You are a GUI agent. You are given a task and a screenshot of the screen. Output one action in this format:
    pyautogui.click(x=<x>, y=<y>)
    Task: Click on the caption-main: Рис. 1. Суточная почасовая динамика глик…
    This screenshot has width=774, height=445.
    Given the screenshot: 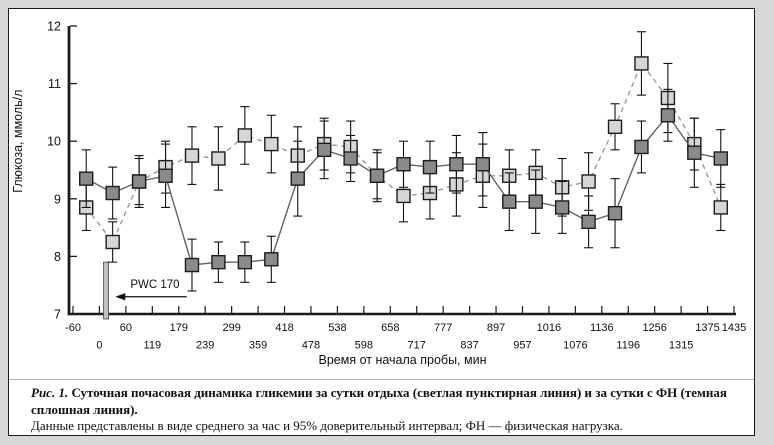 What is the action you would take?
    pyautogui.click(x=382, y=401)
    